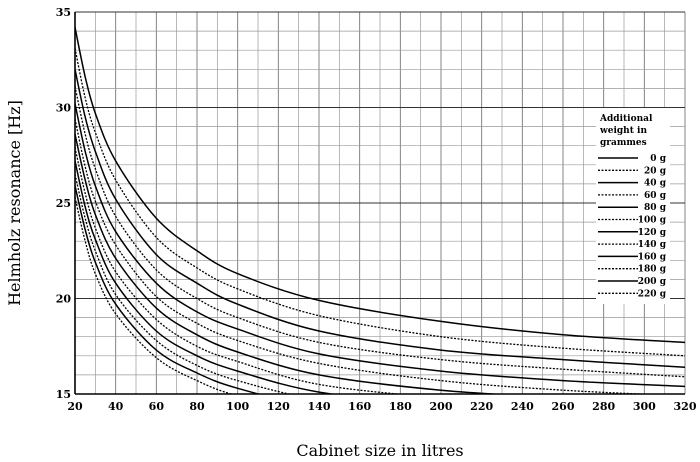  I want to click on x-tick-label: 20, so click(75, 406).